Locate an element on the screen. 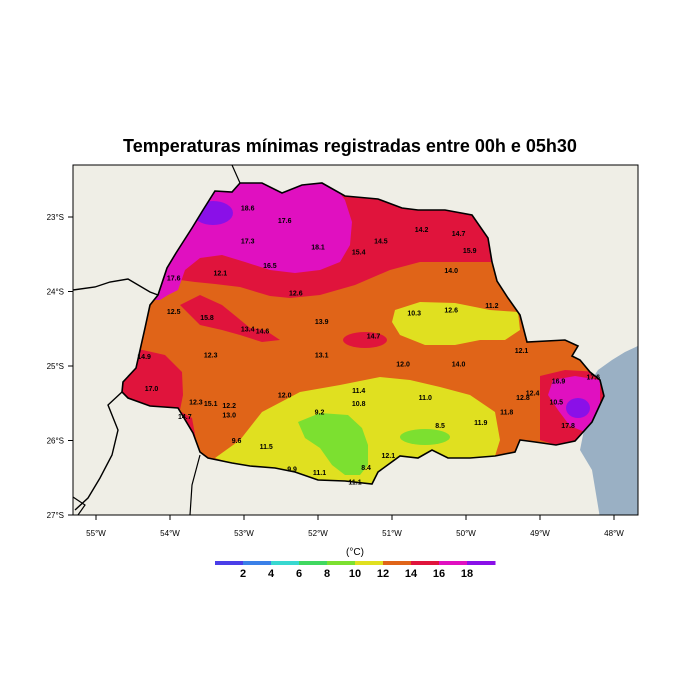  contour-14-16-center is located at coordinates (365, 340).